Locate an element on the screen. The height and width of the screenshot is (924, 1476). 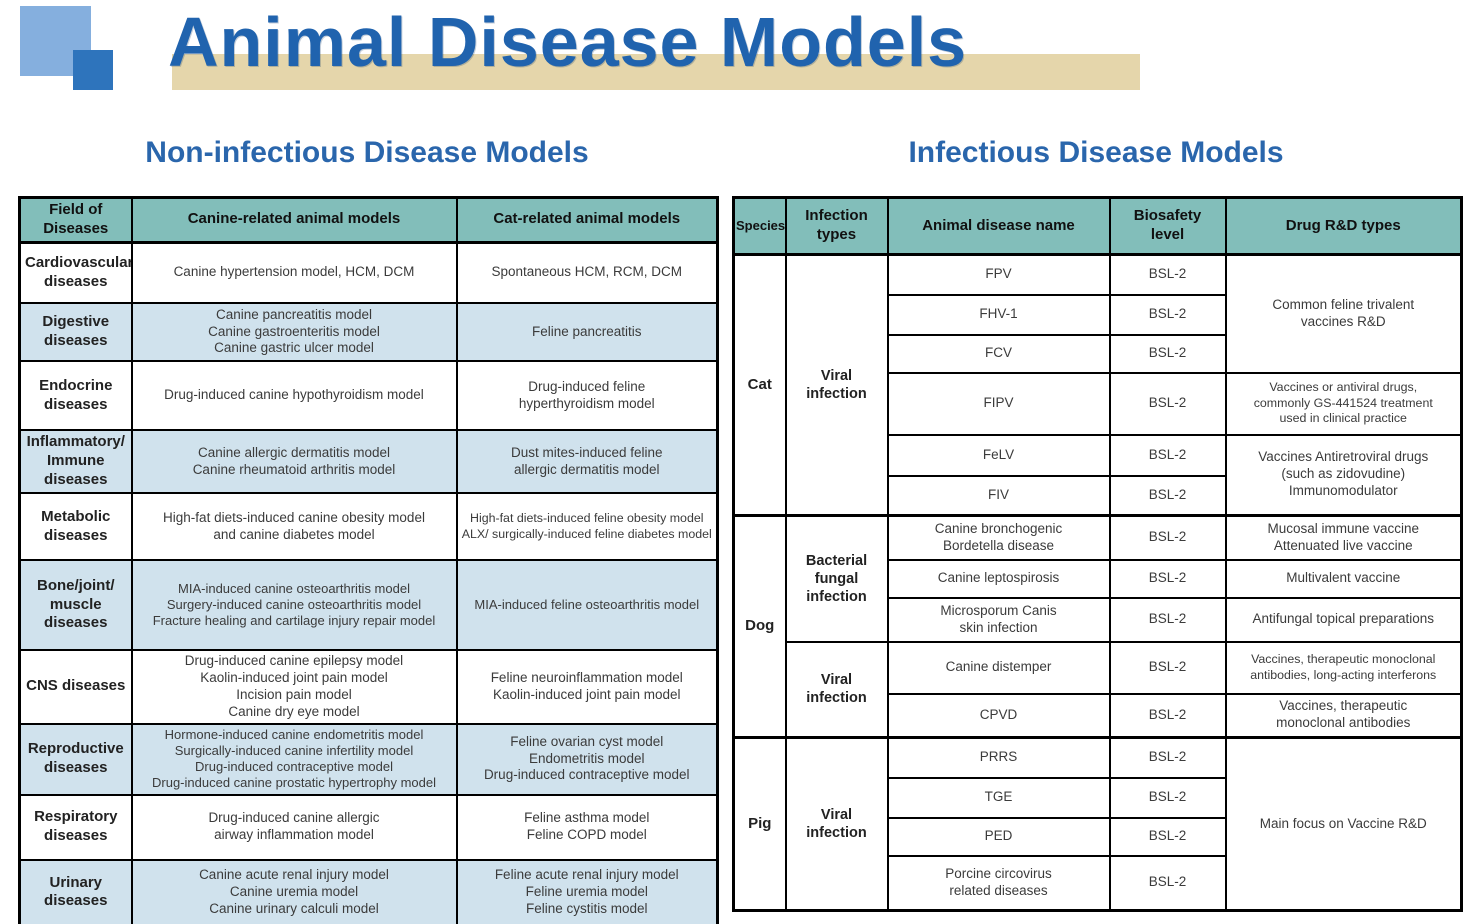
title-highlight-bar is located at coordinates (656, 72).